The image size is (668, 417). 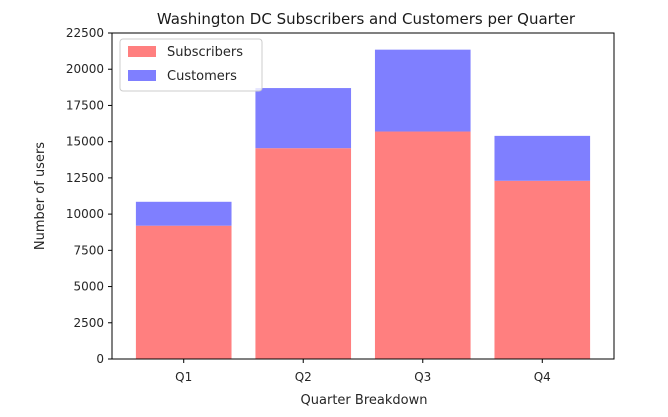 What do you see at coordinates (422, 245) in the screenshot?
I see `bar-subscribers-q3` at bounding box center [422, 245].